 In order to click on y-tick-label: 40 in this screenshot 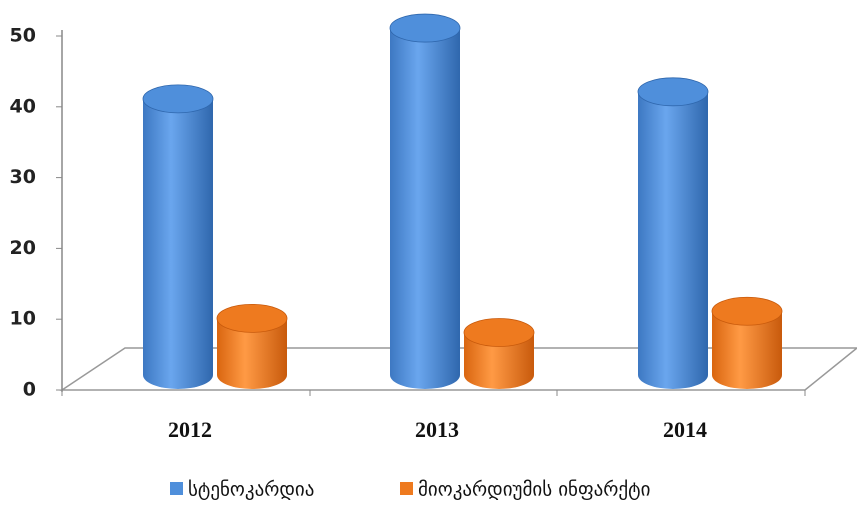, I will do `click(23, 106)`.